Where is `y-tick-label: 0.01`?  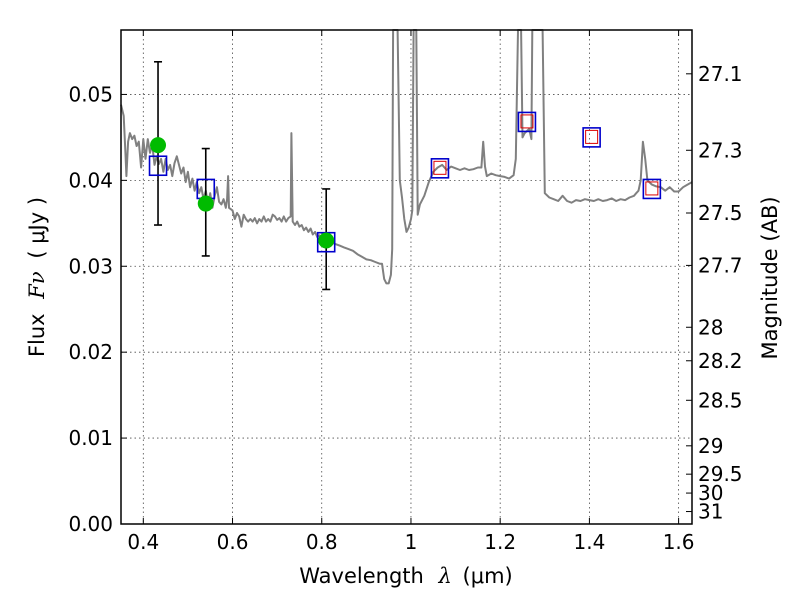
y-tick-label: 0.01 is located at coordinates (90, 438).